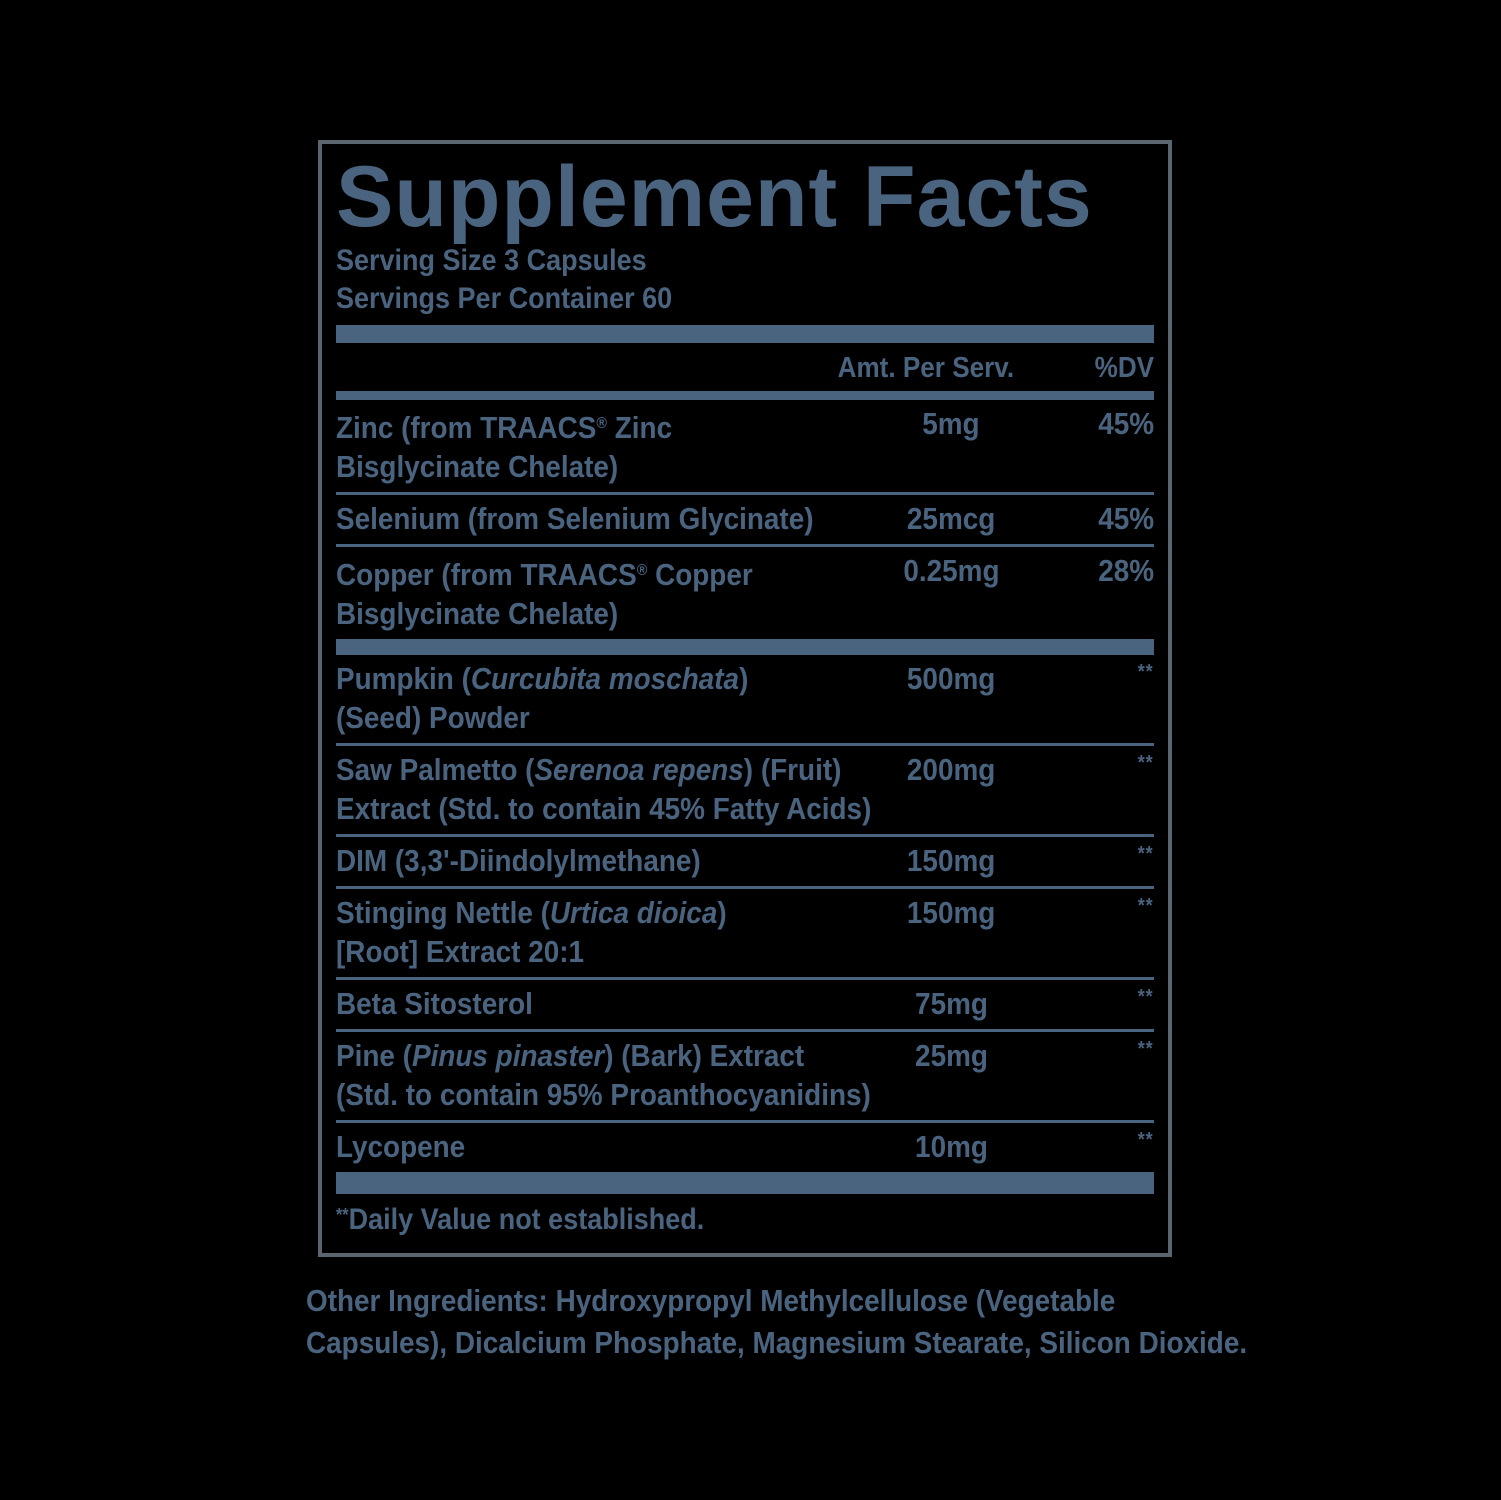 This screenshot has height=1500, width=1501. What do you see at coordinates (951, 518) in the screenshot?
I see `ingredient-amount: 25mcg` at bounding box center [951, 518].